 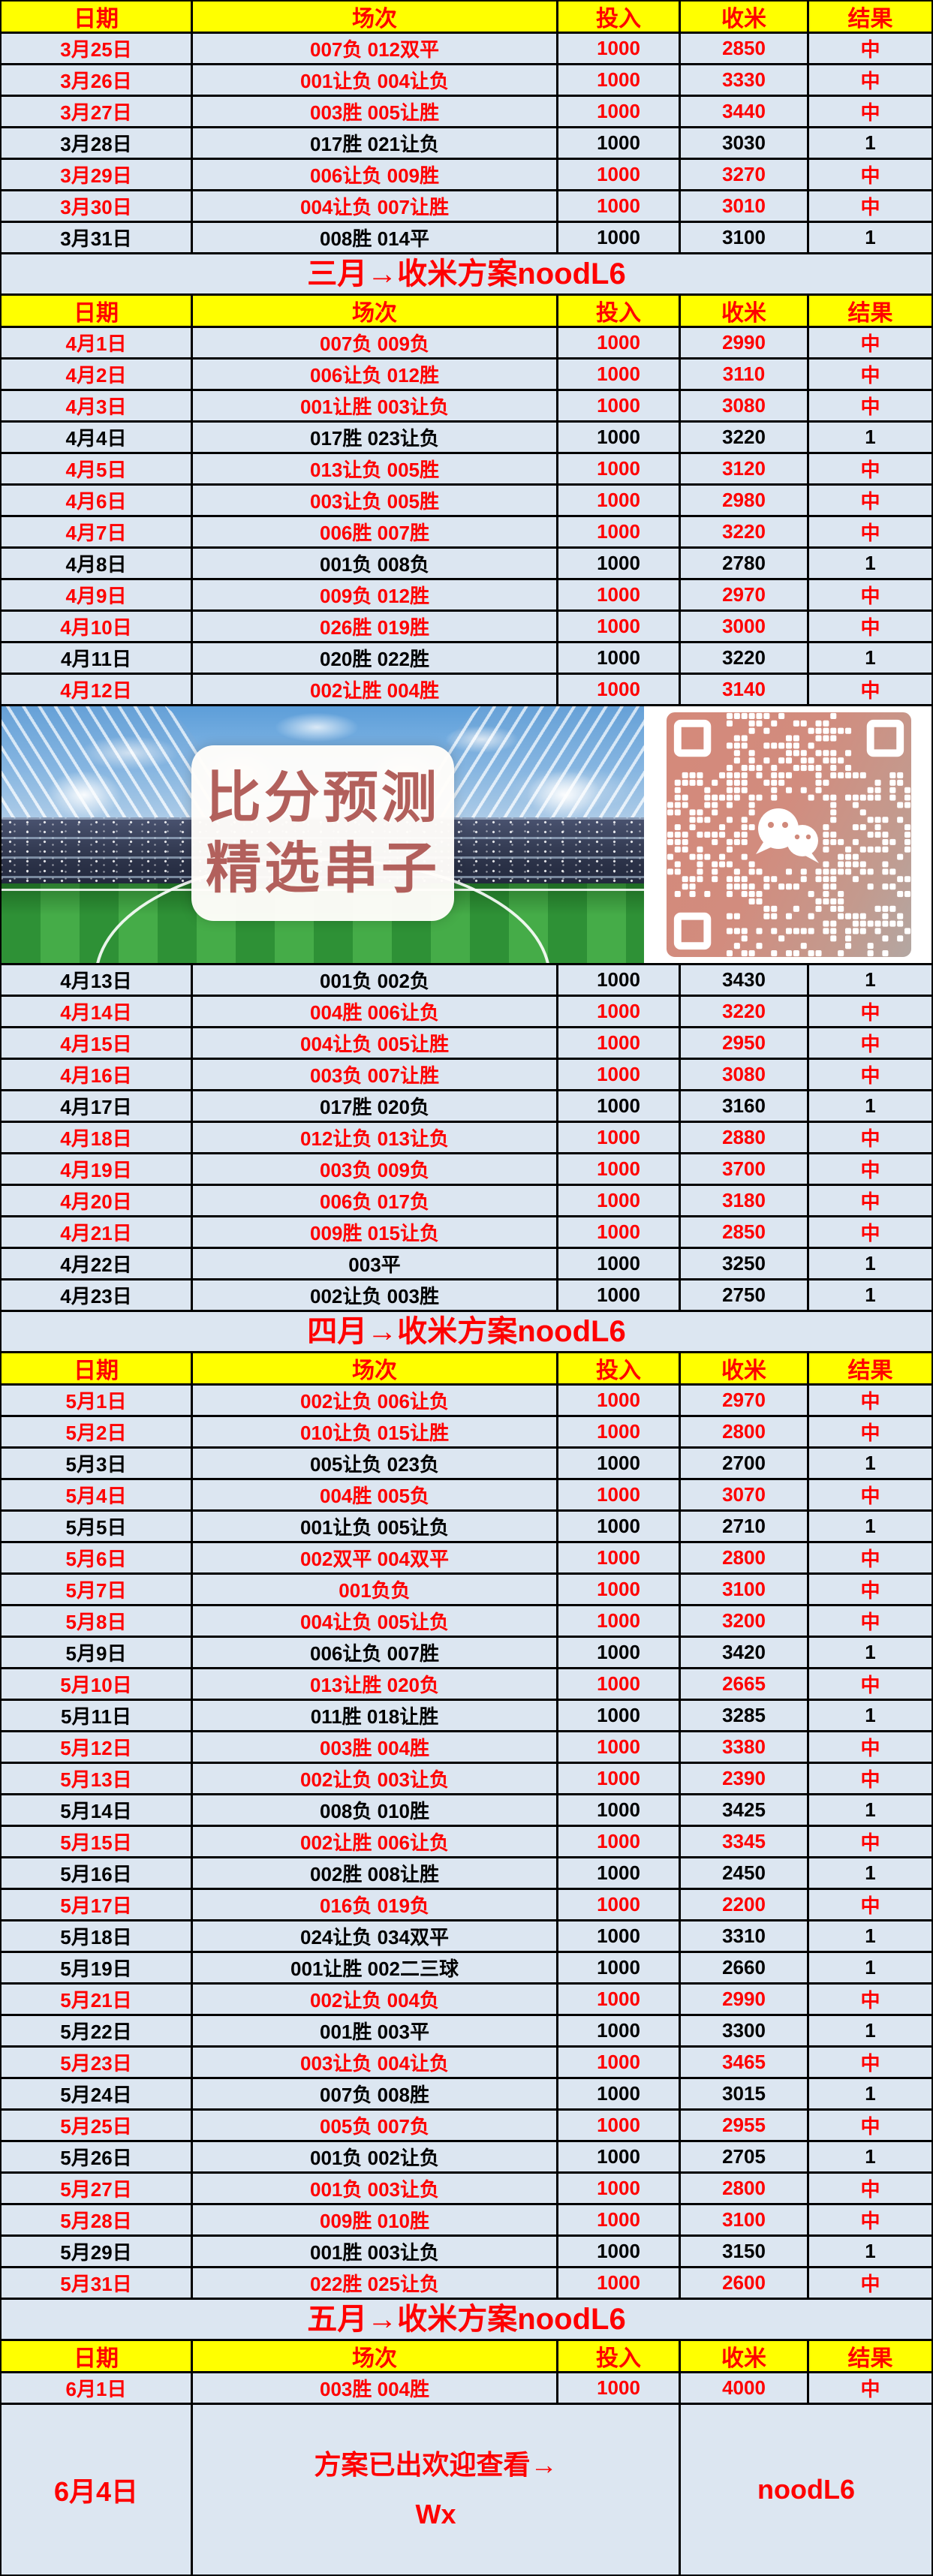 I want to click on matches-cell: 005让负 023负, so click(x=374, y=1463).